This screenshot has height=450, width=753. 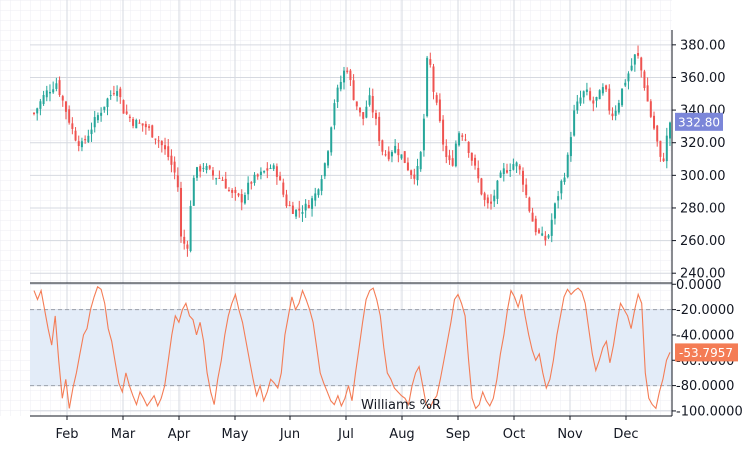 I want to click on price-tick-label: 260.00, so click(x=703, y=241).